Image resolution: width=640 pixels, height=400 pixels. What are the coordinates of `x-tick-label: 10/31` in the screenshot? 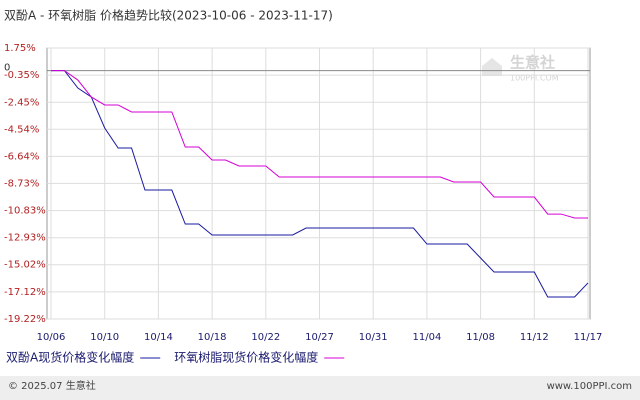 It's located at (373, 337).